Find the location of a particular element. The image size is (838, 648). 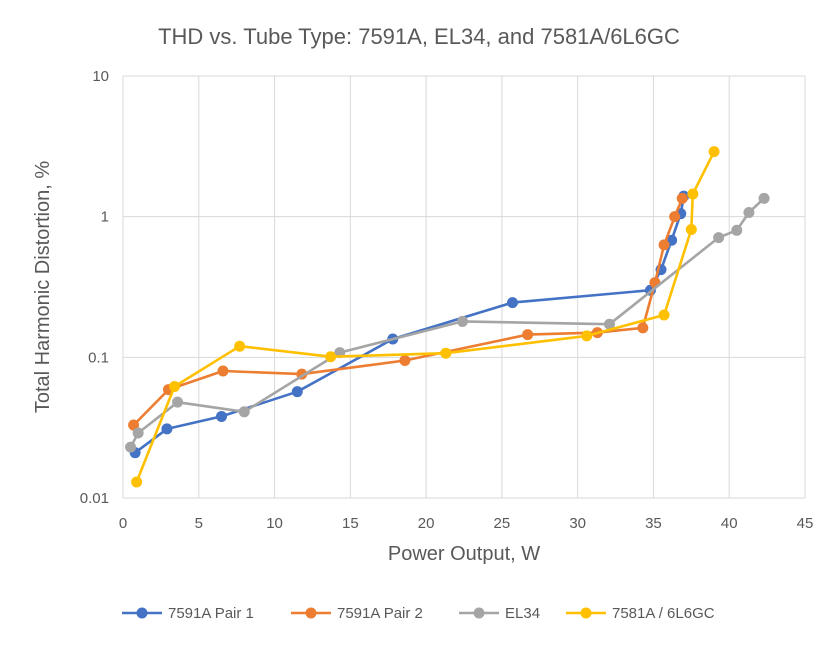

x-tick-label: 35 is located at coordinates (653, 523).